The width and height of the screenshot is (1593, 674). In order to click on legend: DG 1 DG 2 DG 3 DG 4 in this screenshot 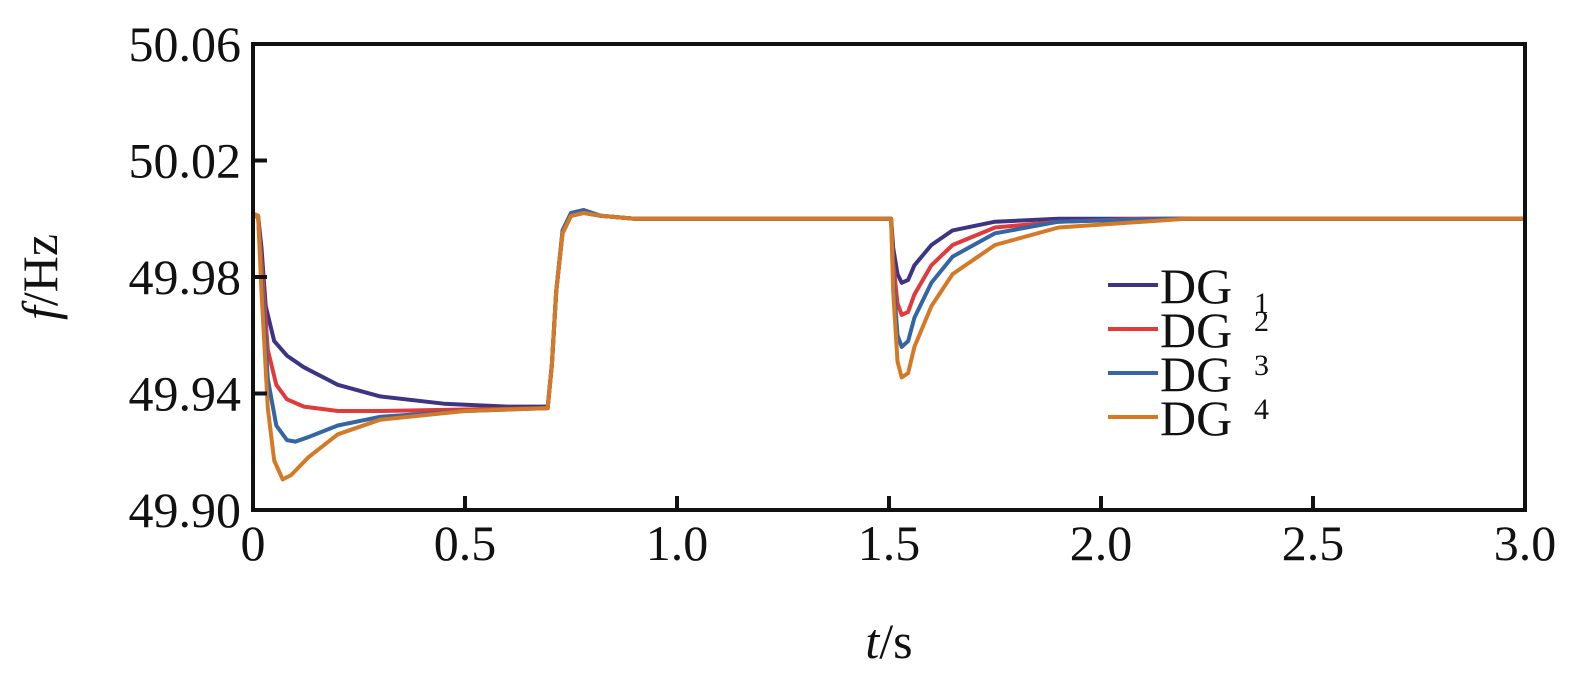, I will do `click(1188, 352)`.